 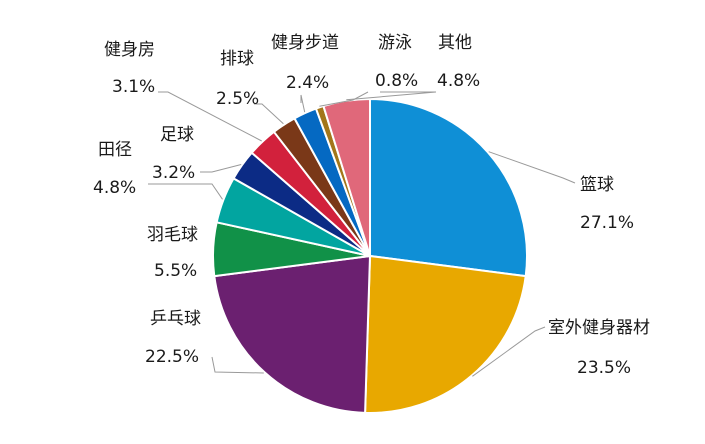 I want to click on slice-value-outdoor-fitness: 23.5%, so click(x=604, y=368).